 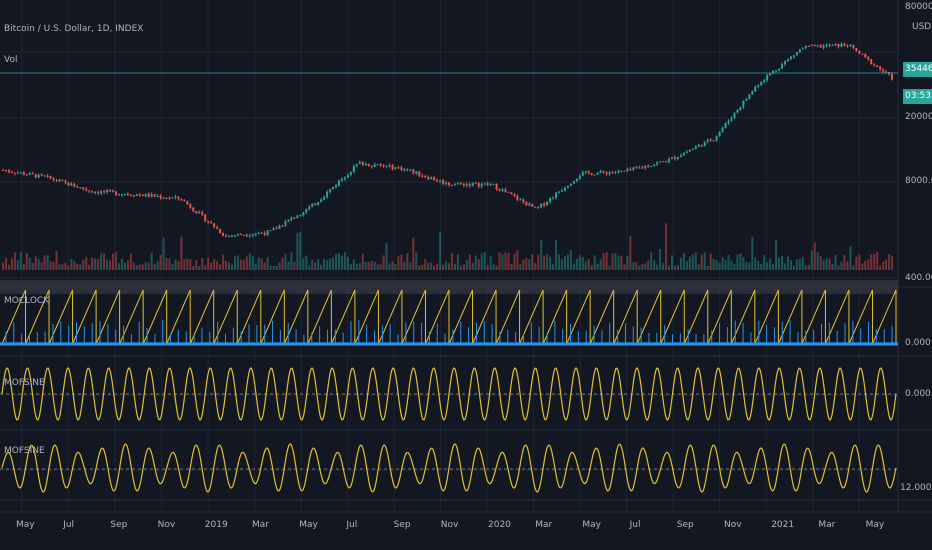 What do you see at coordinates (11, 60) in the screenshot?
I see `volume-label: Vol` at bounding box center [11, 60].